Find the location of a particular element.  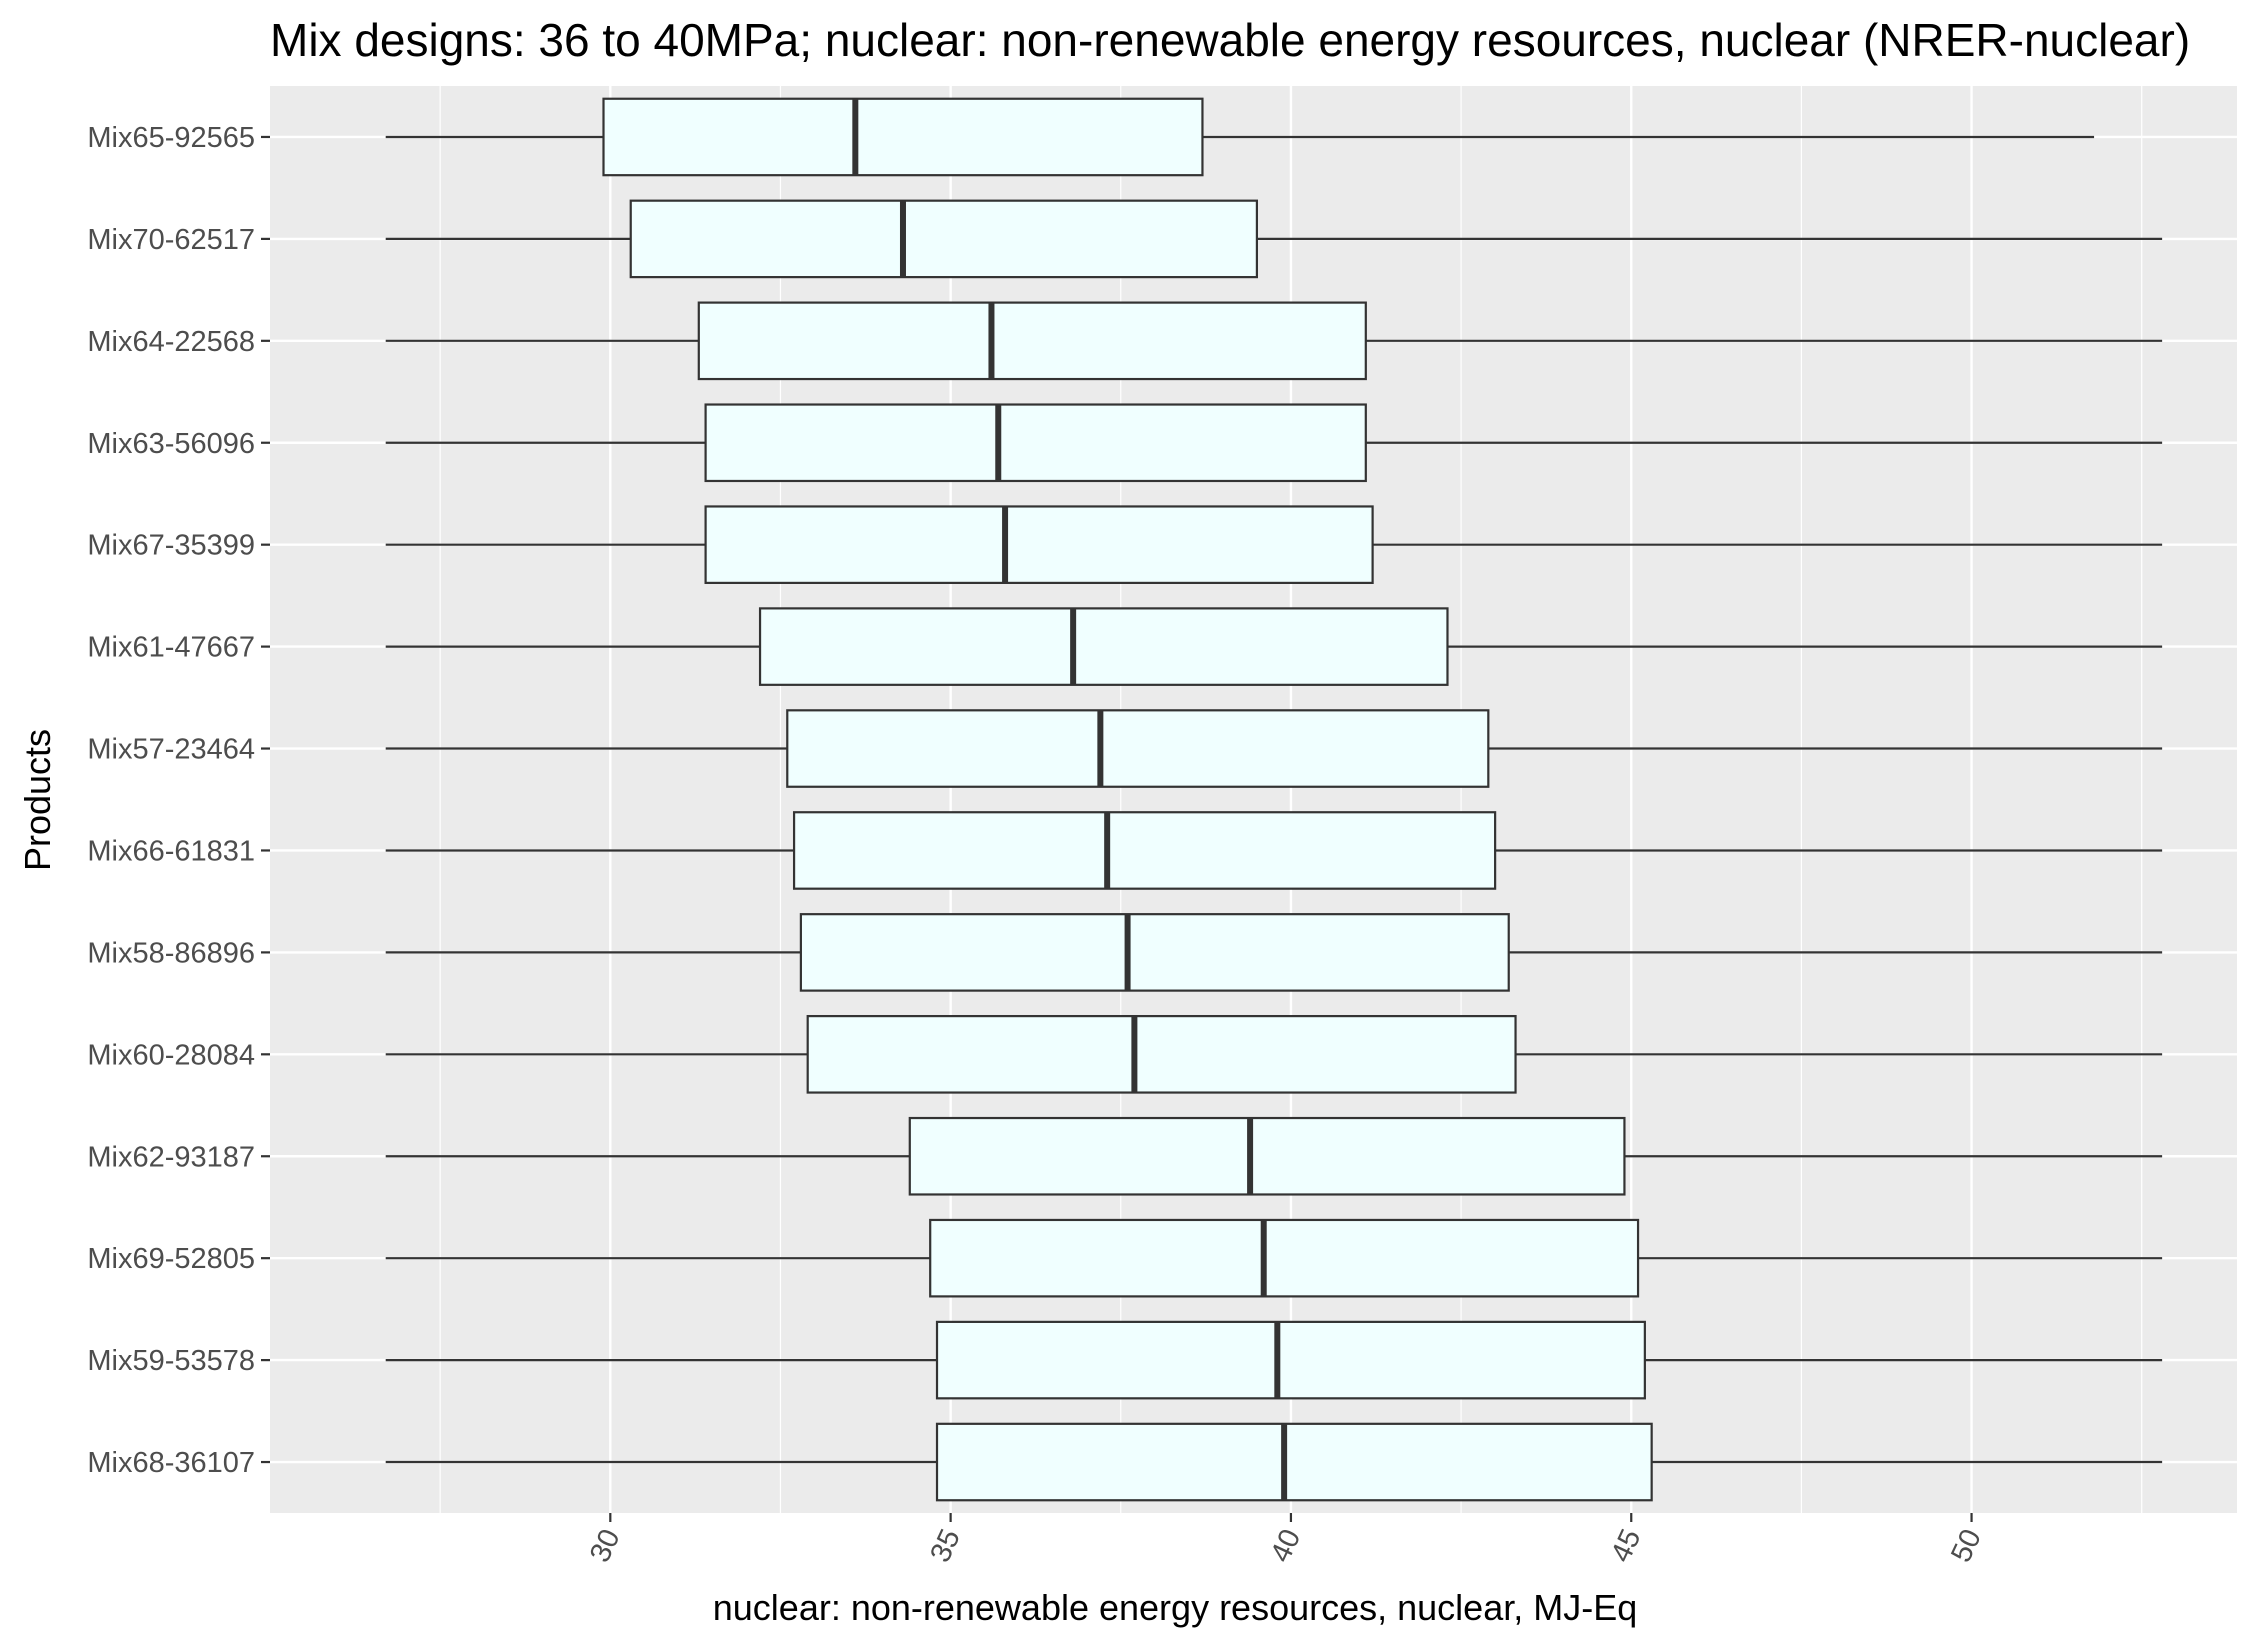

x-tick-label: 35 is located at coordinates (945, 1545).